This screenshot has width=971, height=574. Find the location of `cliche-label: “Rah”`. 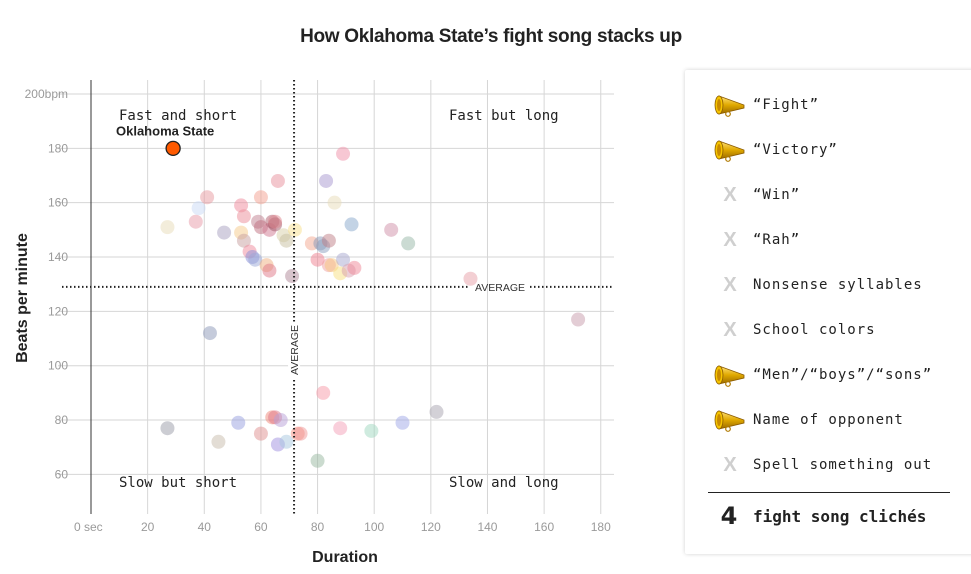

cliche-label: “Rah” is located at coordinates (777, 240).